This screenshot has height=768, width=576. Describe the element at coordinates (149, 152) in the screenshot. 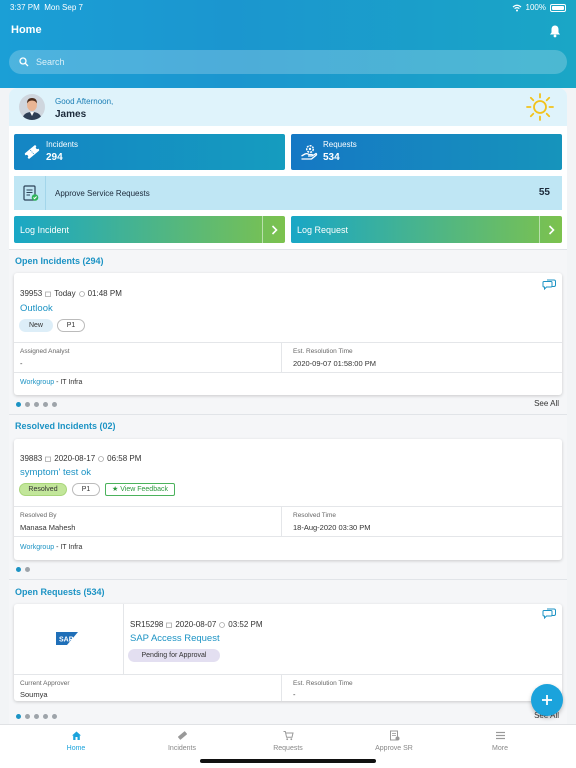

I see `incidents-tile: Incidents 294` at that location.